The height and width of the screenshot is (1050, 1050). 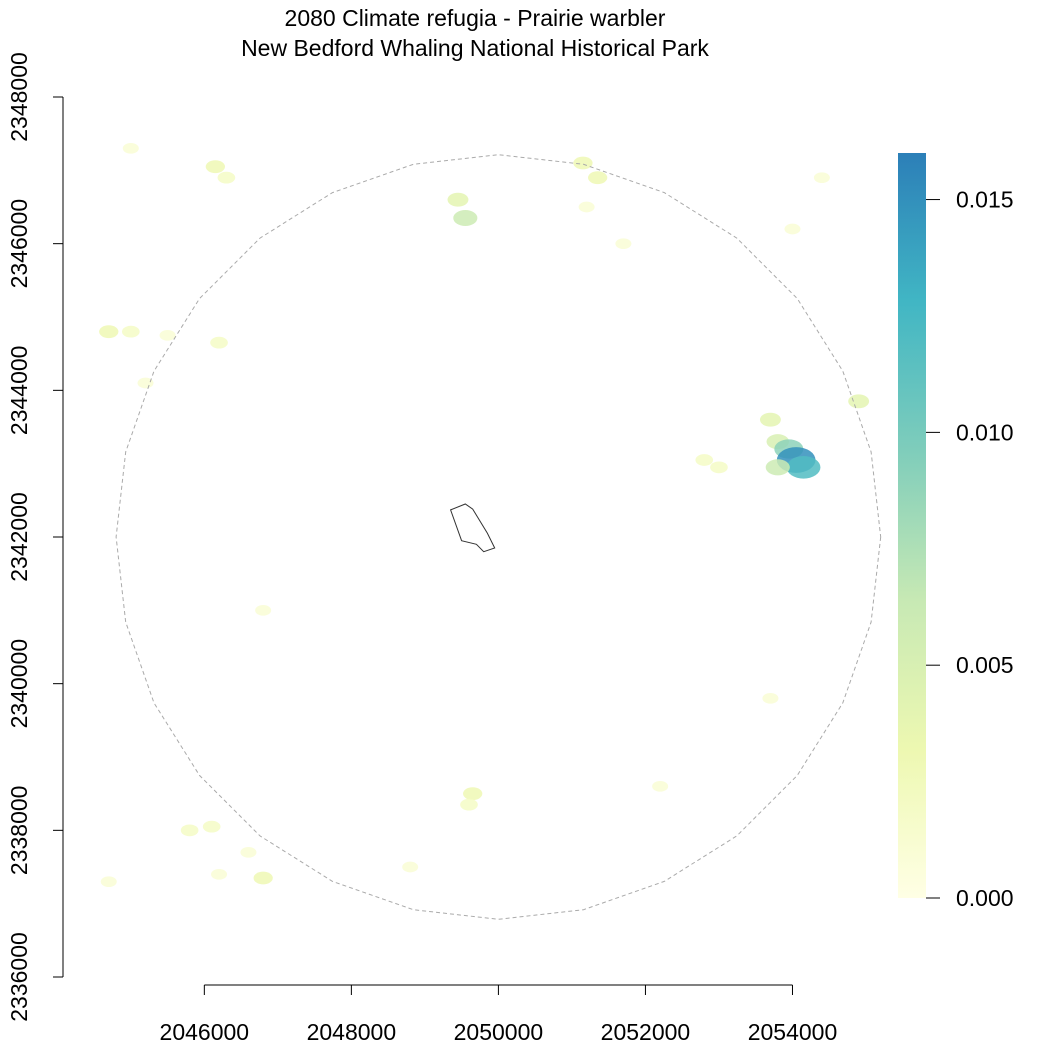 I want to click on y-tick-label: 2346000, so click(x=19, y=244).